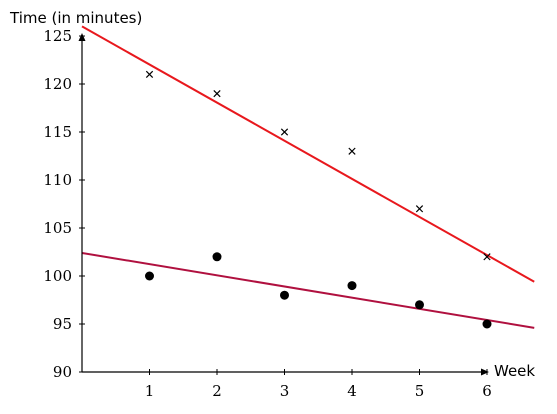 The width and height of the screenshot is (557, 414). What do you see at coordinates (82, 37) in the screenshot?
I see `y-axis-arrow` at bounding box center [82, 37].